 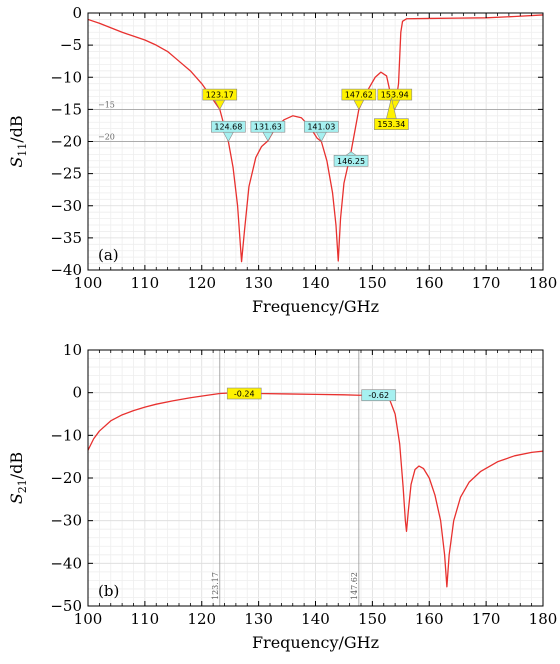 What do you see at coordinates (72, 350) in the screenshot?
I see `y-tick-label: 10` at bounding box center [72, 350].